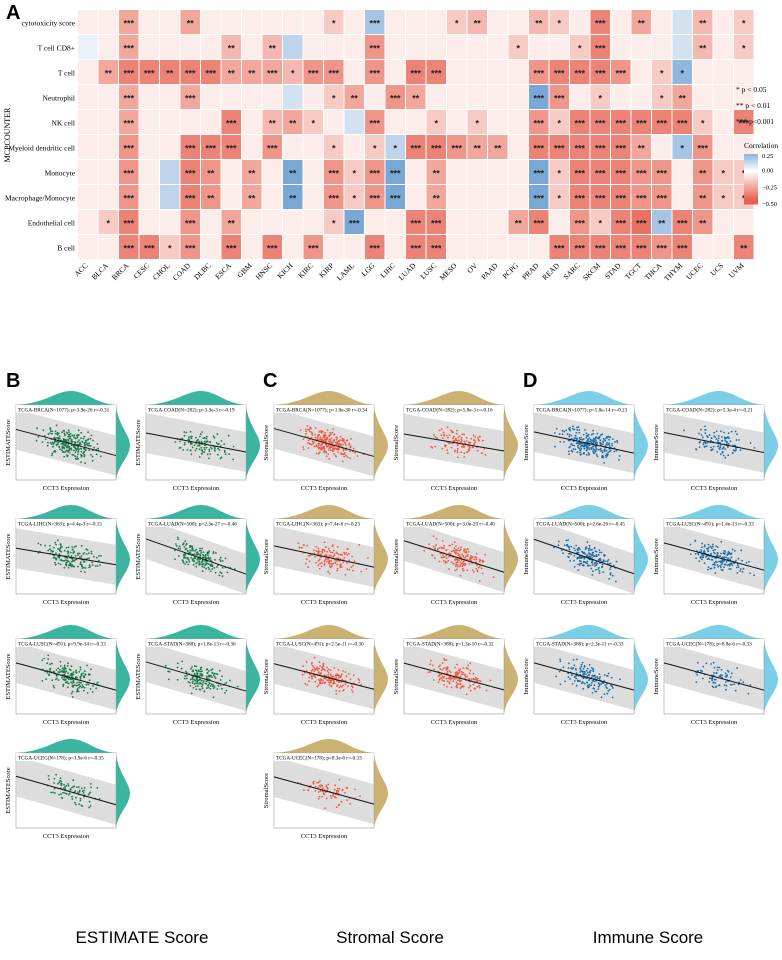 The image size is (782, 960). I want to click on heatmap-row-label: Endothelial cell, so click(51, 223).